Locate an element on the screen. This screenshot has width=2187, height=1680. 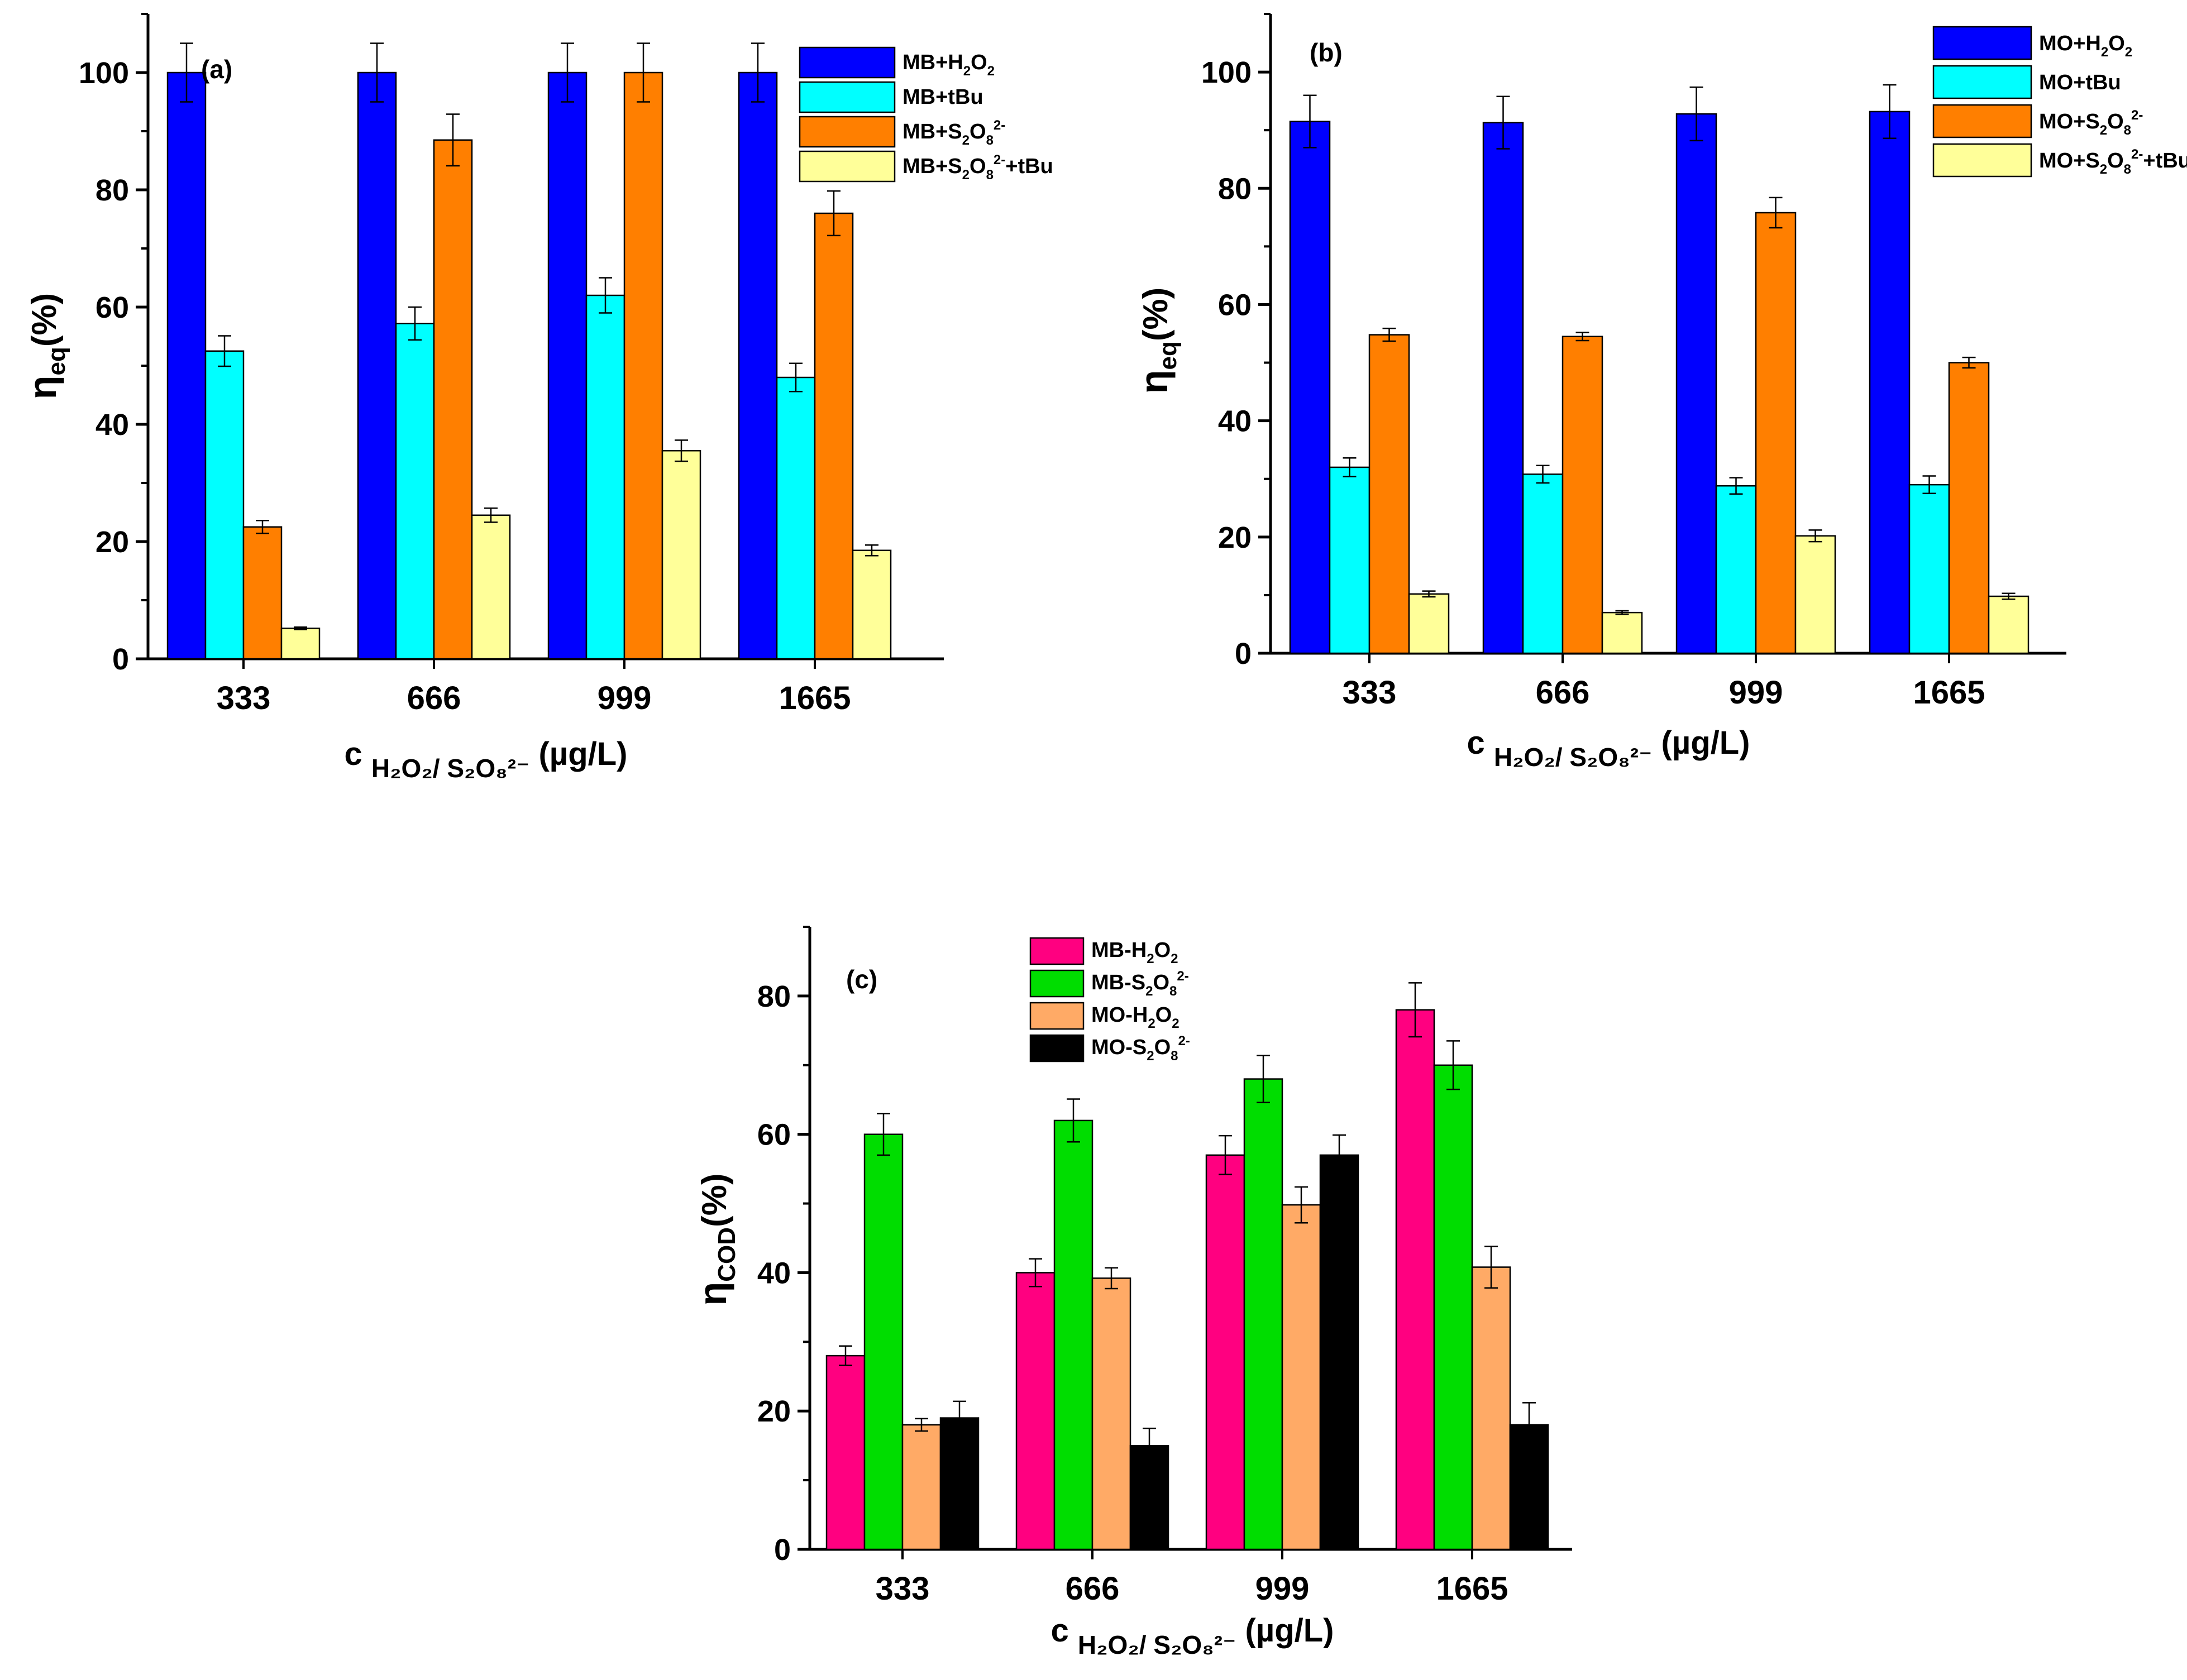
y-tick-label: 100 is located at coordinates (1226, 72).